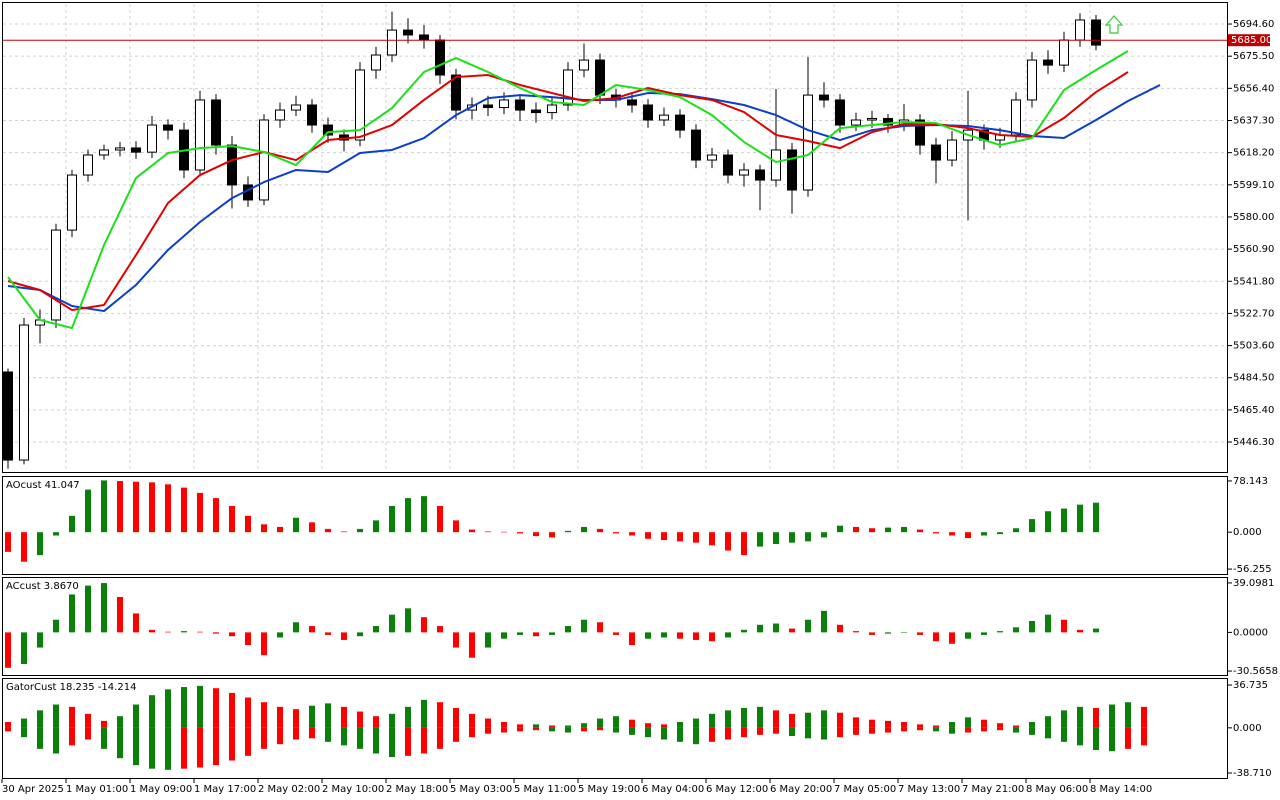  What do you see at coordinates (289, 789) in the screenshot?
I see `x-tick-label: 2 May 02:00` at bounding box center [289, 789].